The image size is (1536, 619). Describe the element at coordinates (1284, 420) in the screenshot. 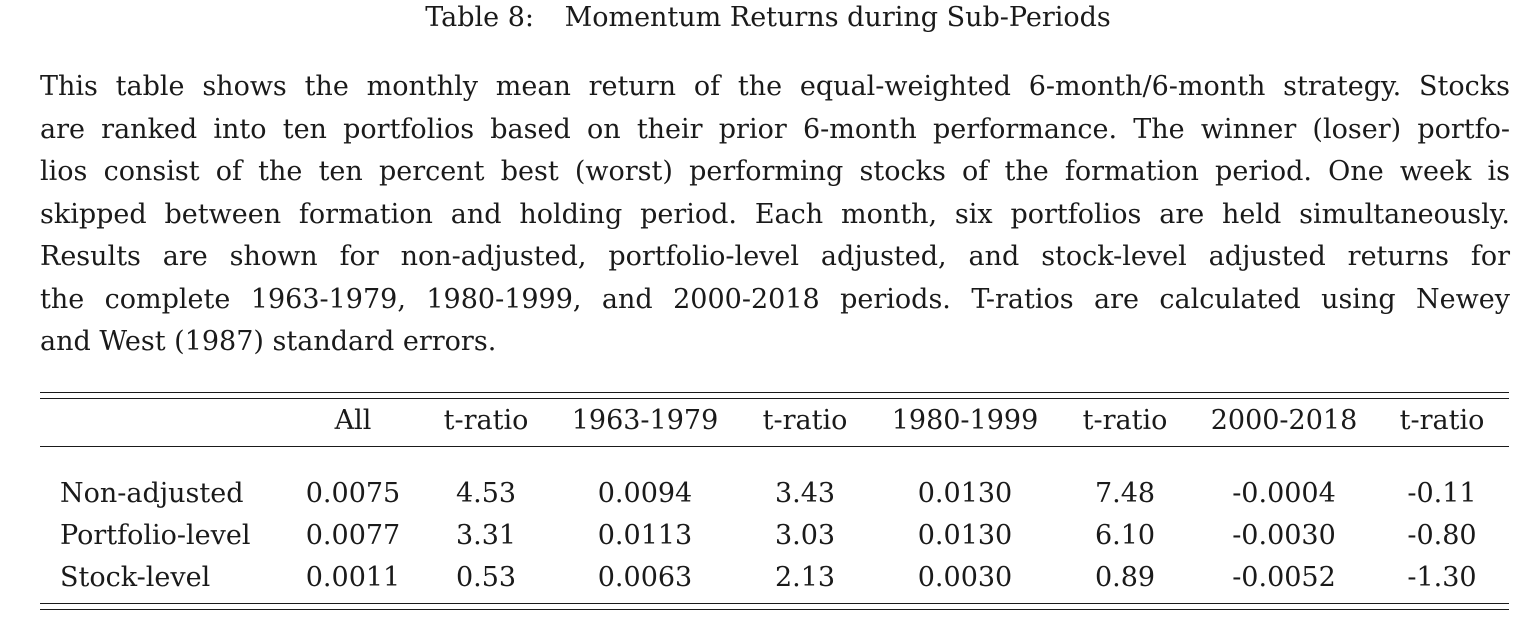

I see `column-header: 2000-2018` at that location.